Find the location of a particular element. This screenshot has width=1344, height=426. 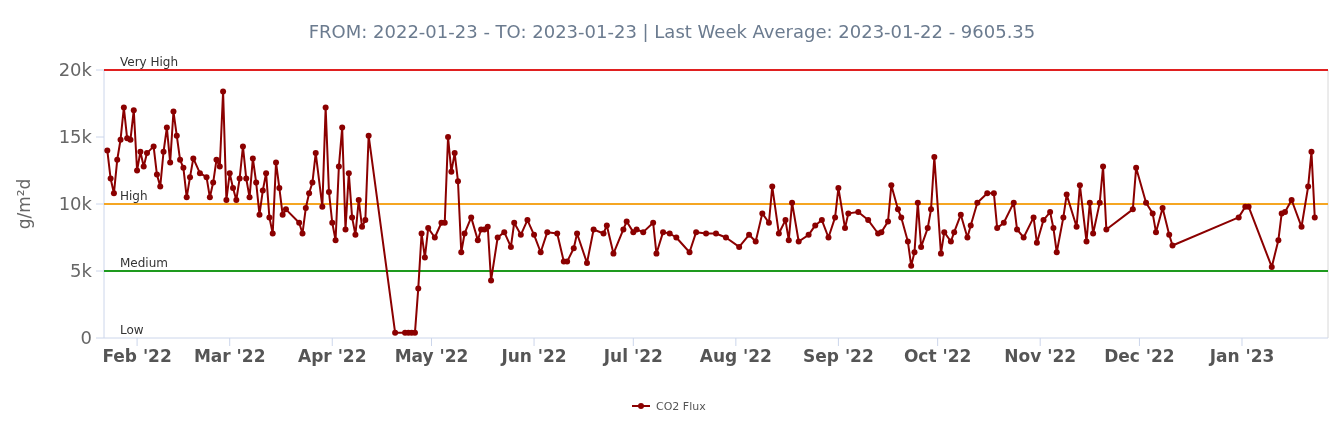

x-tick-label: May '22 is located at coordinates (431, 356).